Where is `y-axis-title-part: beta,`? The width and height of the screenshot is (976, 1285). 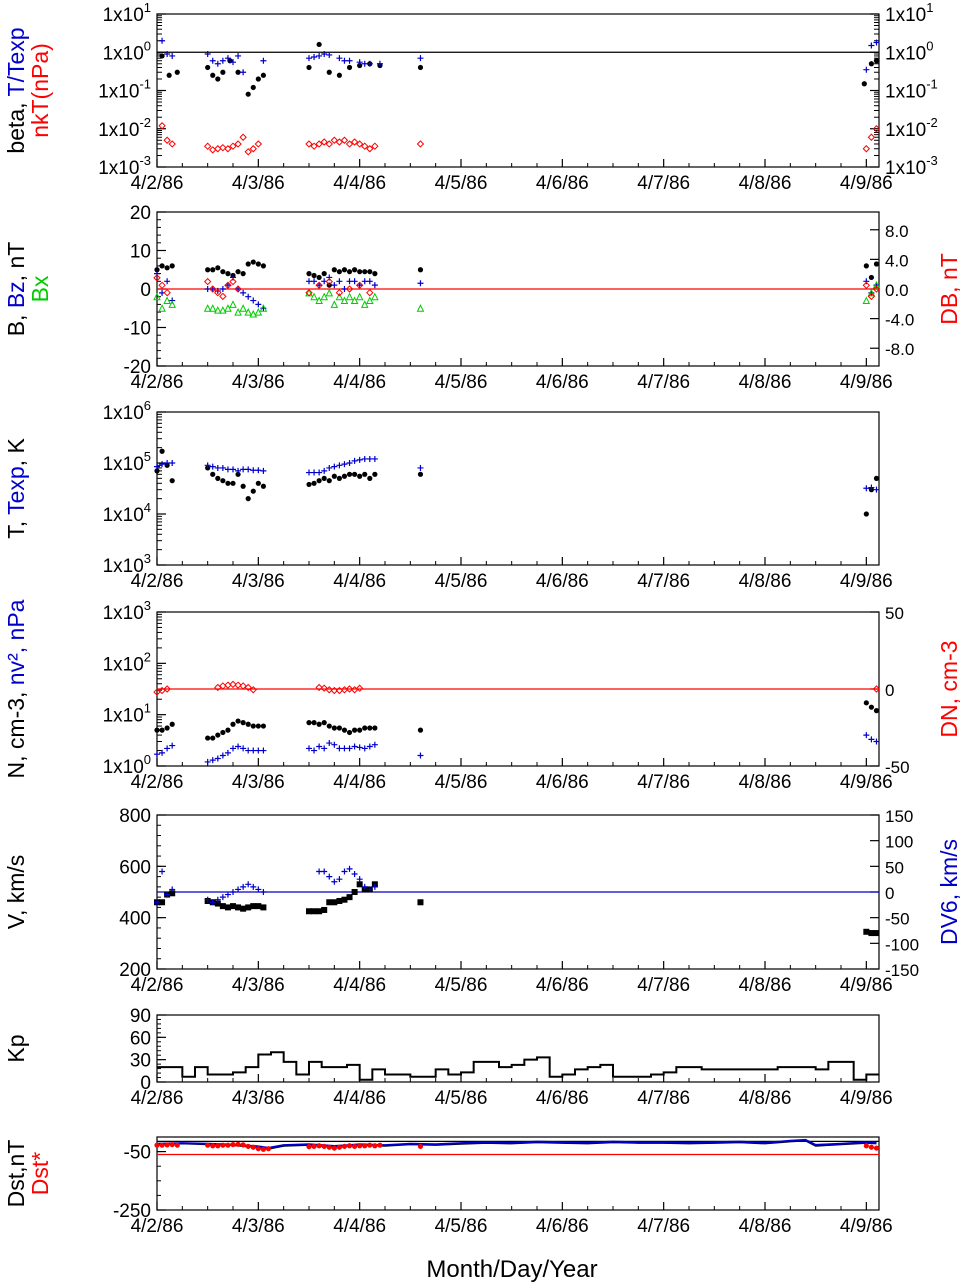 y-axis-title-part: beta, is located at coordinates (16, 124).